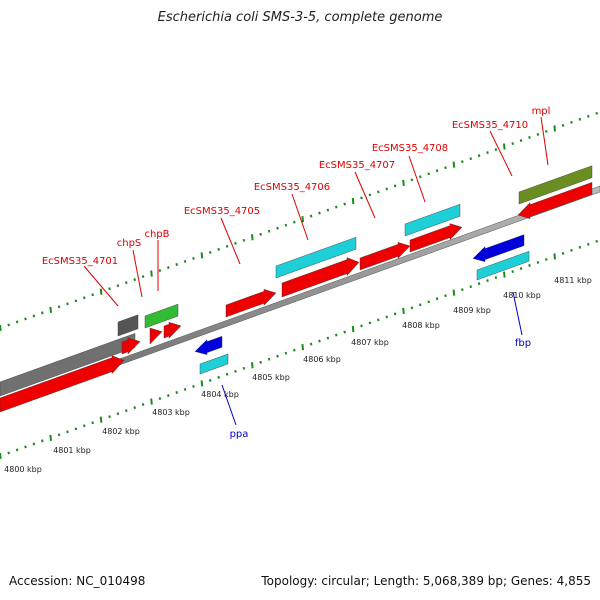 This screenshot has height=600, width=600. I want to click on scale-label-4803: 4803 kbp, so click(171, 412).